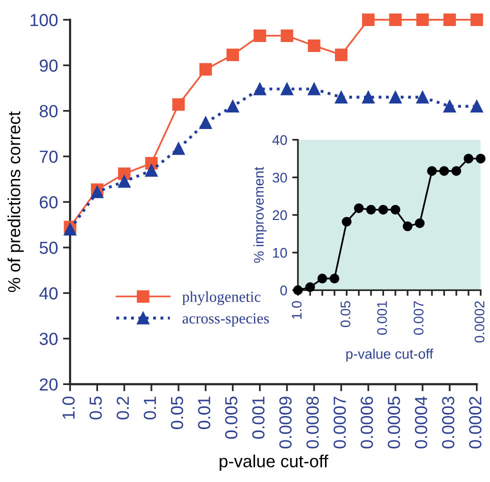 The height and width of the screenshot is (482, 490). I want to click on x-tick-label: 0.0005, so click(394, 422).